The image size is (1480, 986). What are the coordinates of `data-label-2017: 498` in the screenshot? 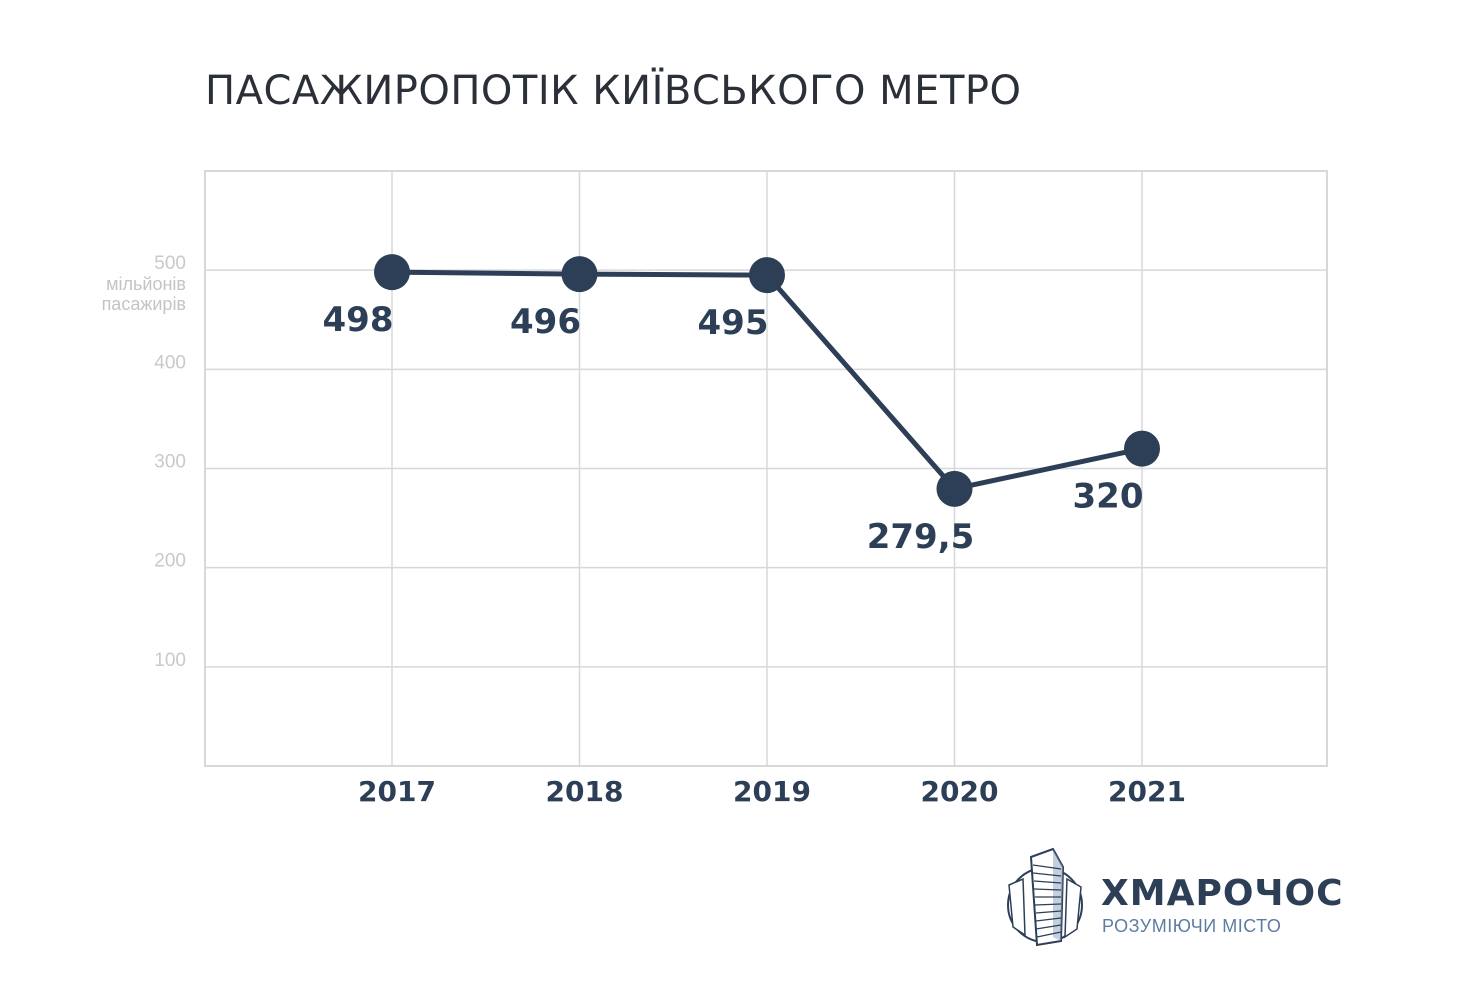 It's located at (358, 320).